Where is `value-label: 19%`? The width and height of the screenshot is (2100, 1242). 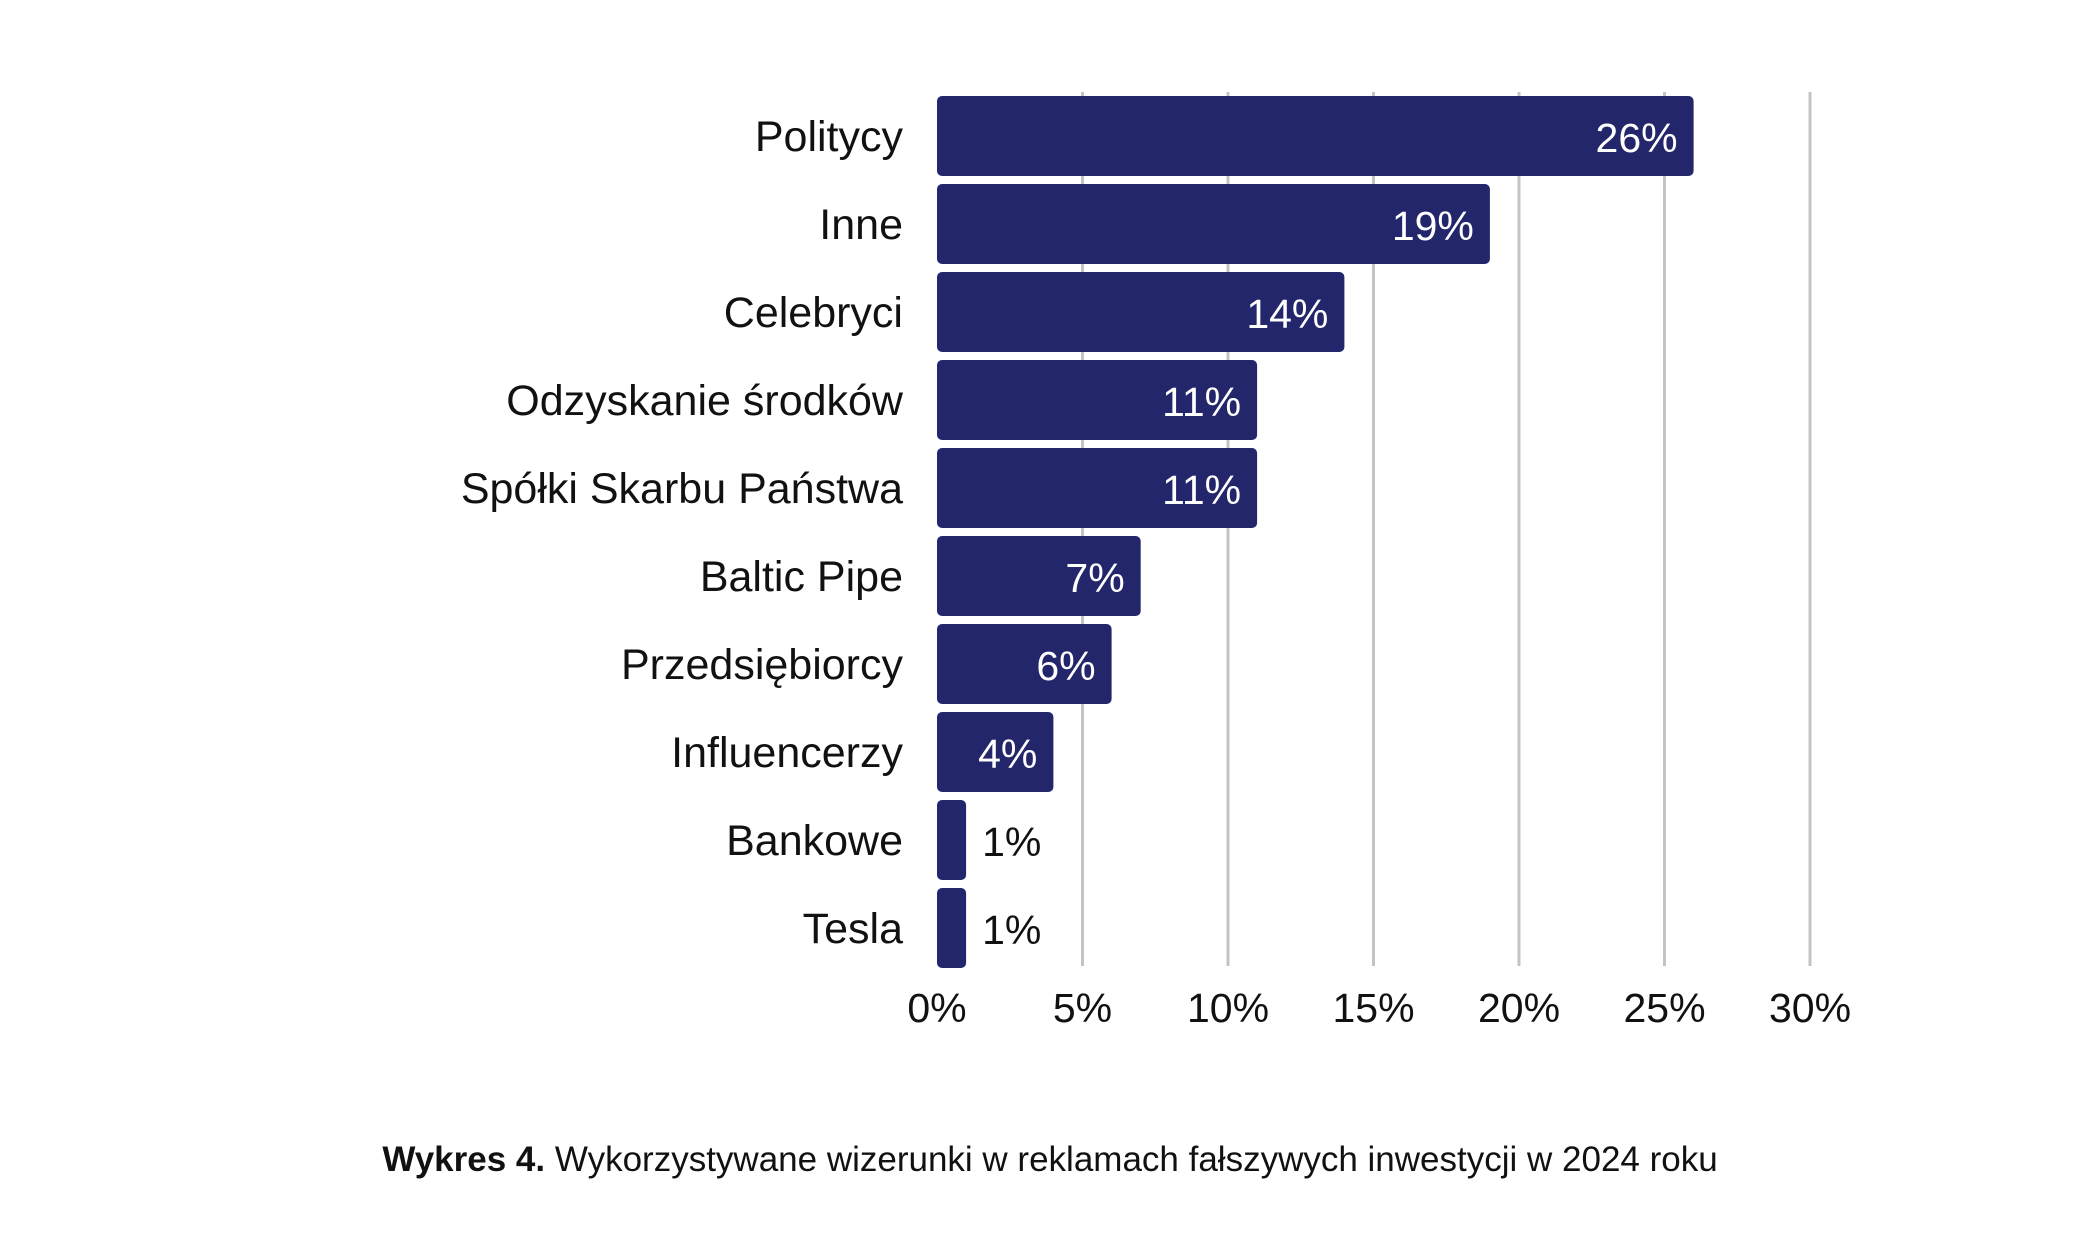
value-label: 19% is located at coordinates (1433, 226).